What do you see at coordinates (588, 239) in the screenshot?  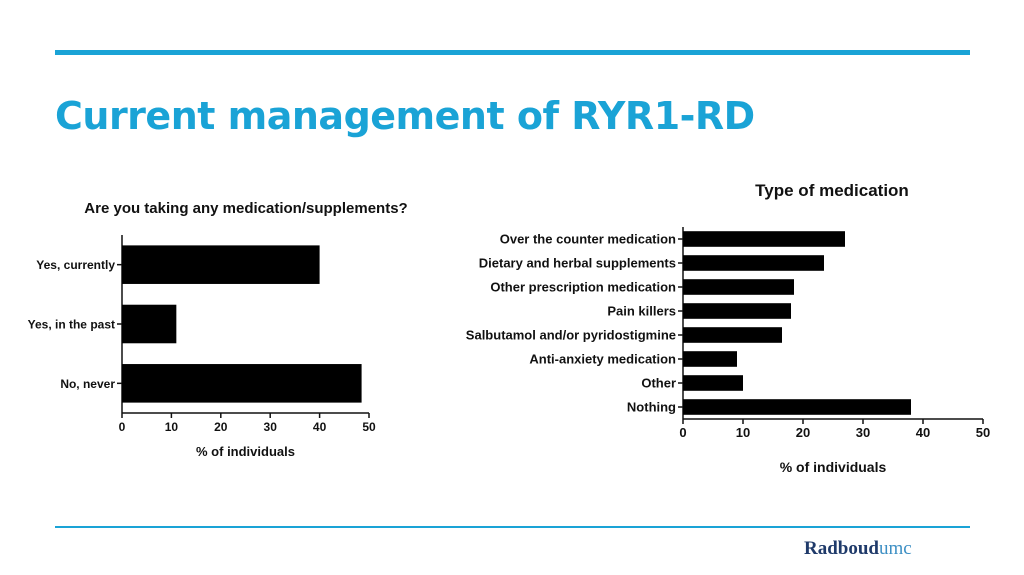 I see `category-label: Over the counter medication` at bounding box center [588, 239].